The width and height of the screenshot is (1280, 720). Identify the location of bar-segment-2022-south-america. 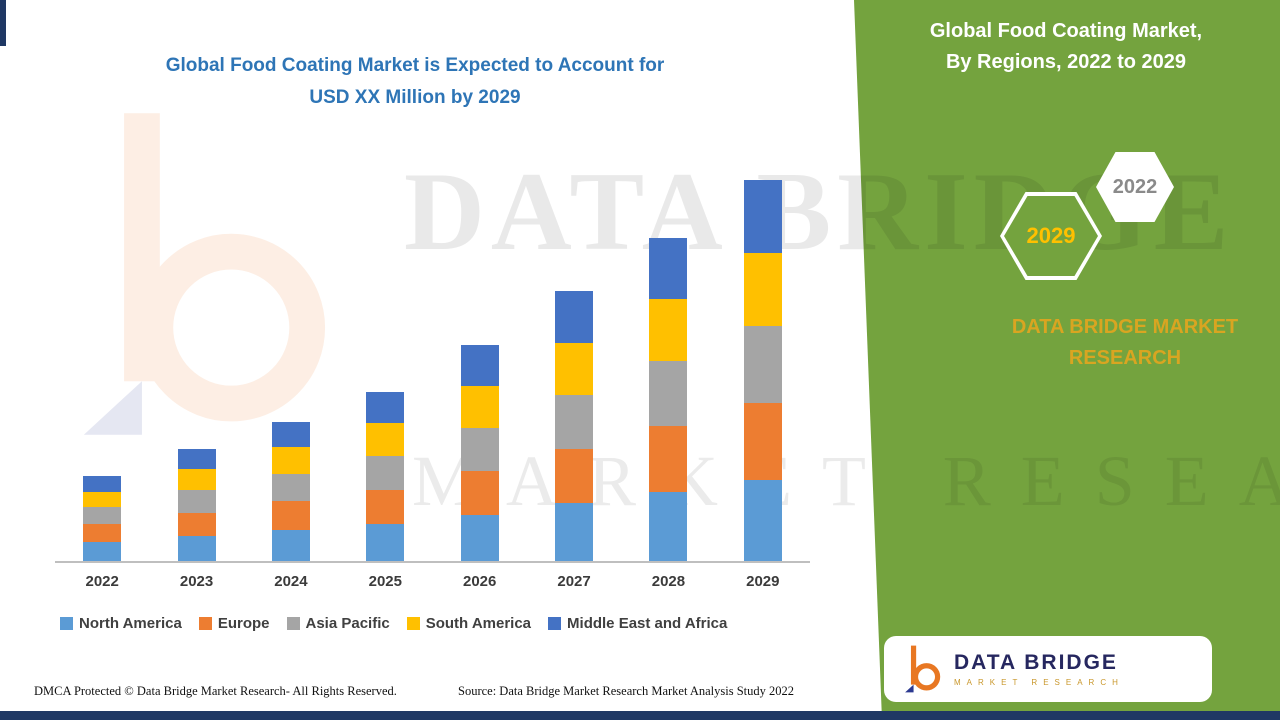
(102, 499).